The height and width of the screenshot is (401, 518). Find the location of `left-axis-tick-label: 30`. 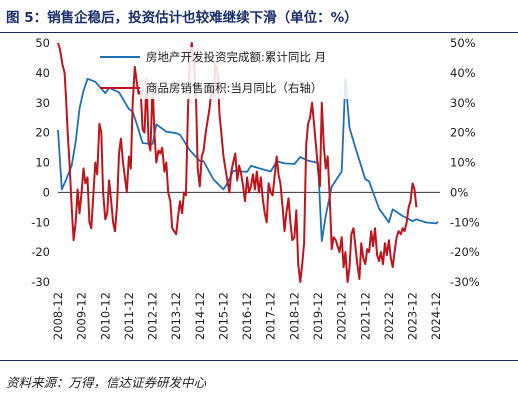

left-axis-tick-label: 30 is located at coordinates (42, 103).